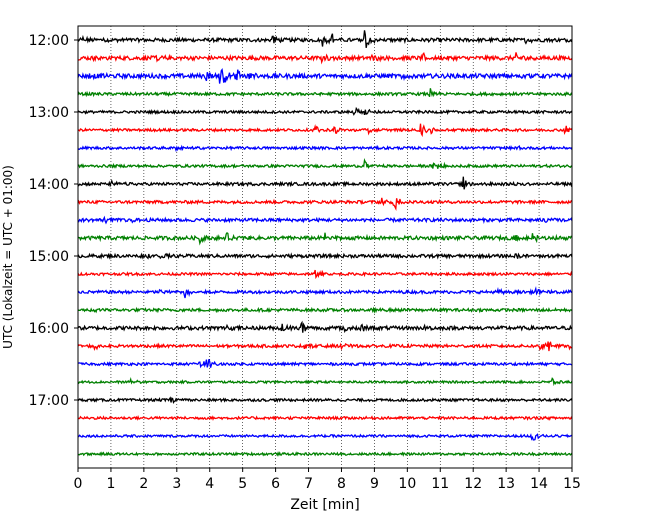 This screenshot has height=520, width=650. What do you see at coordinates (49, 113) in the screenshot?
I see `y-tick-label: 13:00` at bounding box center [49, 113].